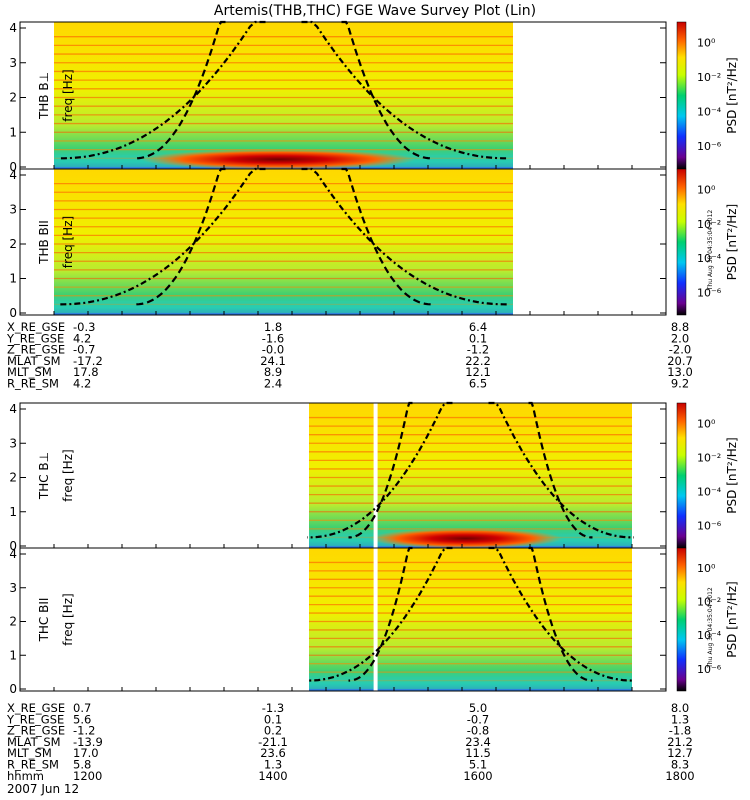  I want to click on ephemeris-value: 23.6, so click(273, 753).